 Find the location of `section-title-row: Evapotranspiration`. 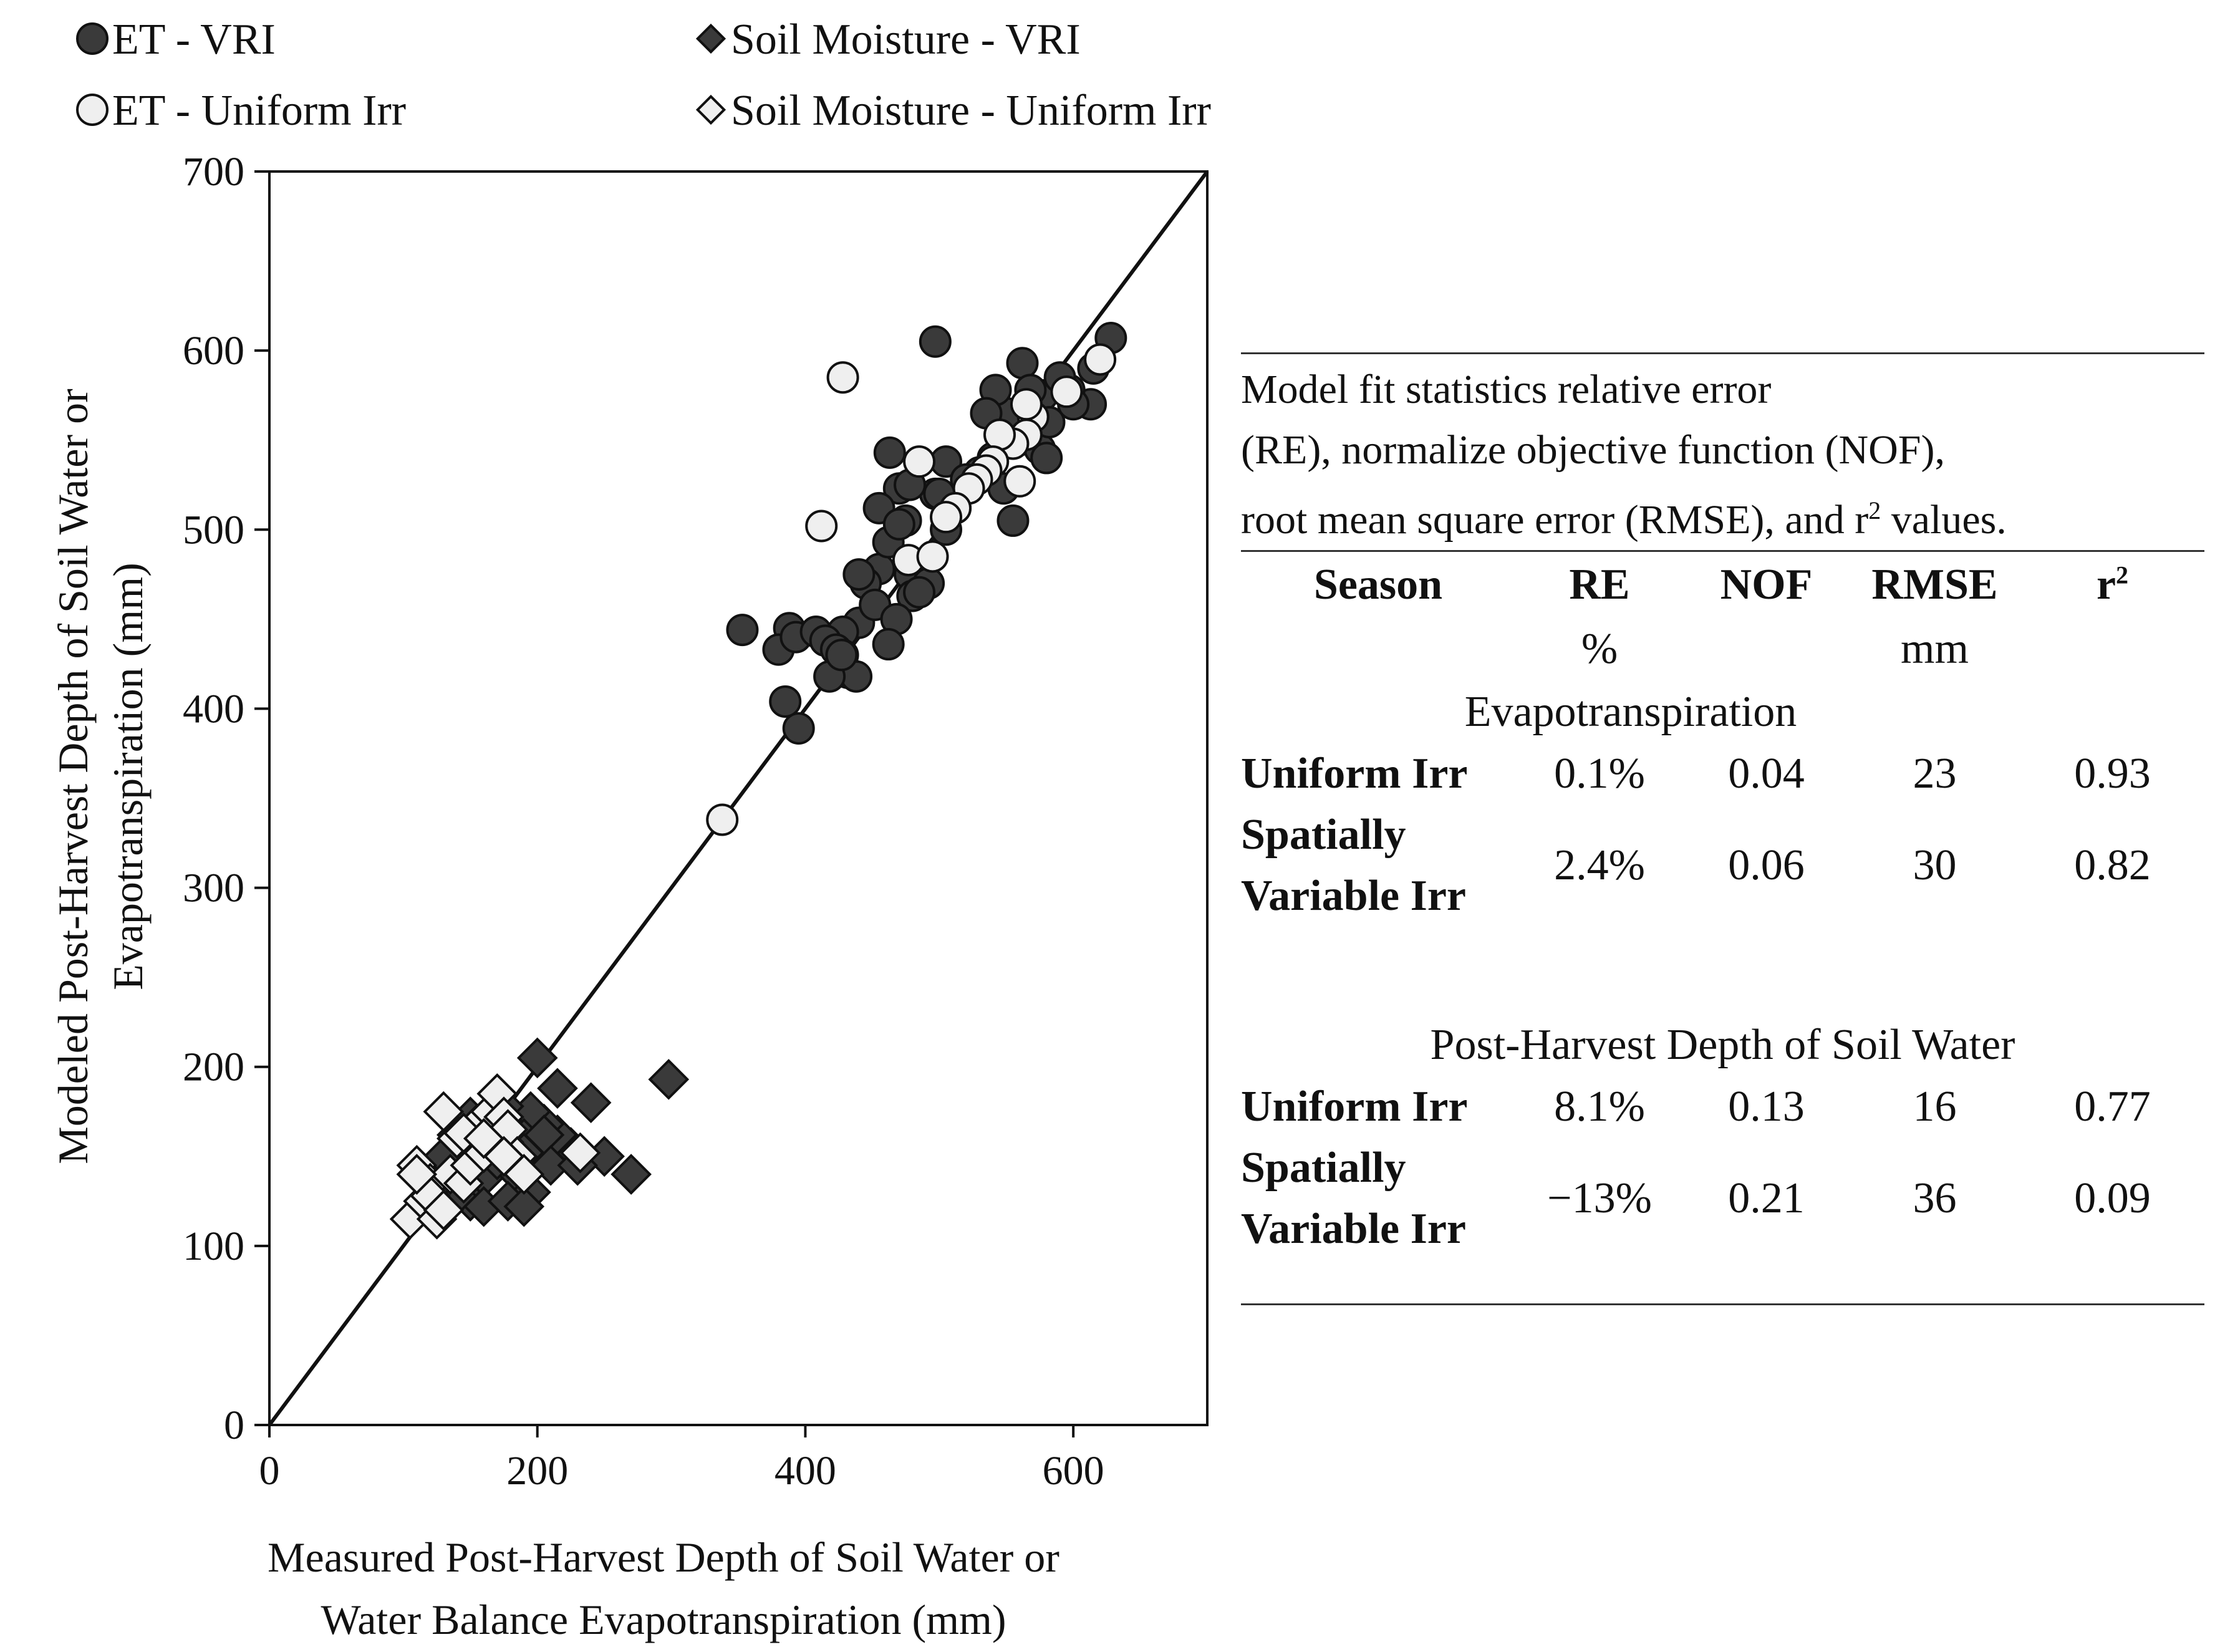

section-title-row: Evapotranspiration is located at coordinates (1722, 712).